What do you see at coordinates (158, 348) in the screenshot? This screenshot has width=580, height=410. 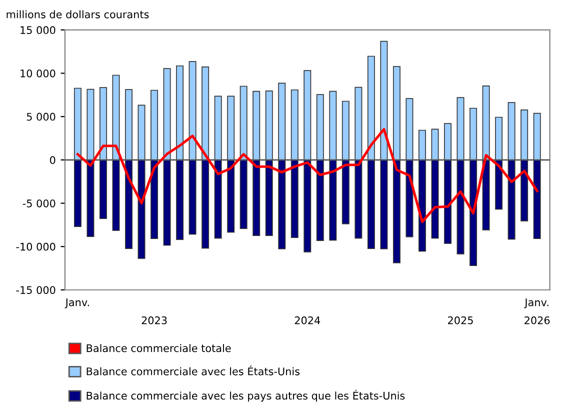 I see `legend-label: Balance commerciale totale` at bounding box center [158, 348].